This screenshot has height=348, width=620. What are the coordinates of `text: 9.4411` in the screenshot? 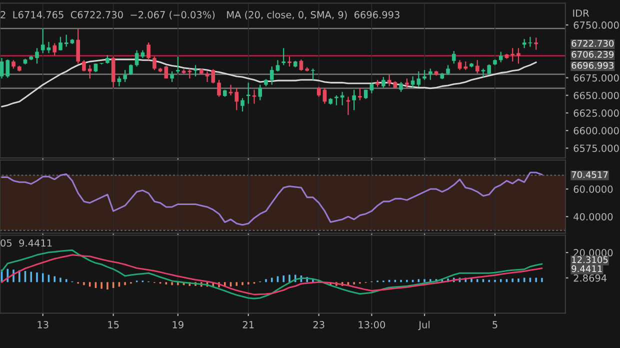 It's located at (587, 268).